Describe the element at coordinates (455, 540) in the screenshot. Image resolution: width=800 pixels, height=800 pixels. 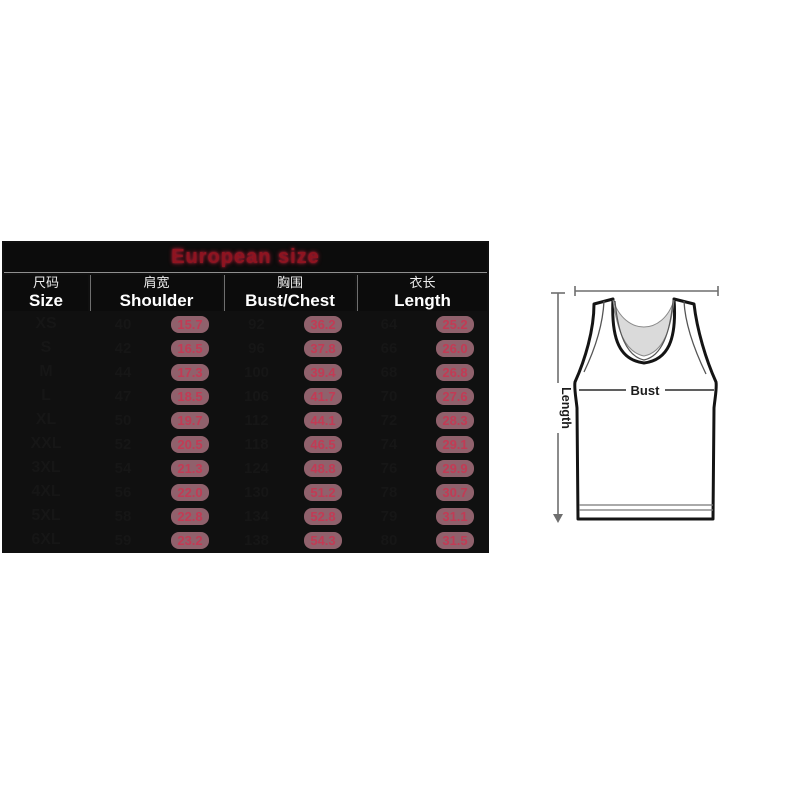
I see `length-in-cell: 31.5` at that location.